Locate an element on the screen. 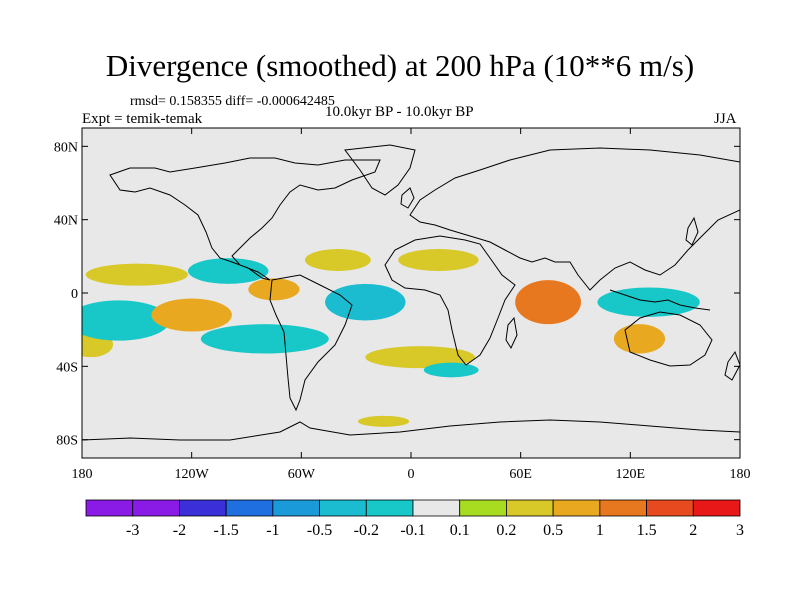  colorbar-label: 2 is located at coordinates (693, 530).